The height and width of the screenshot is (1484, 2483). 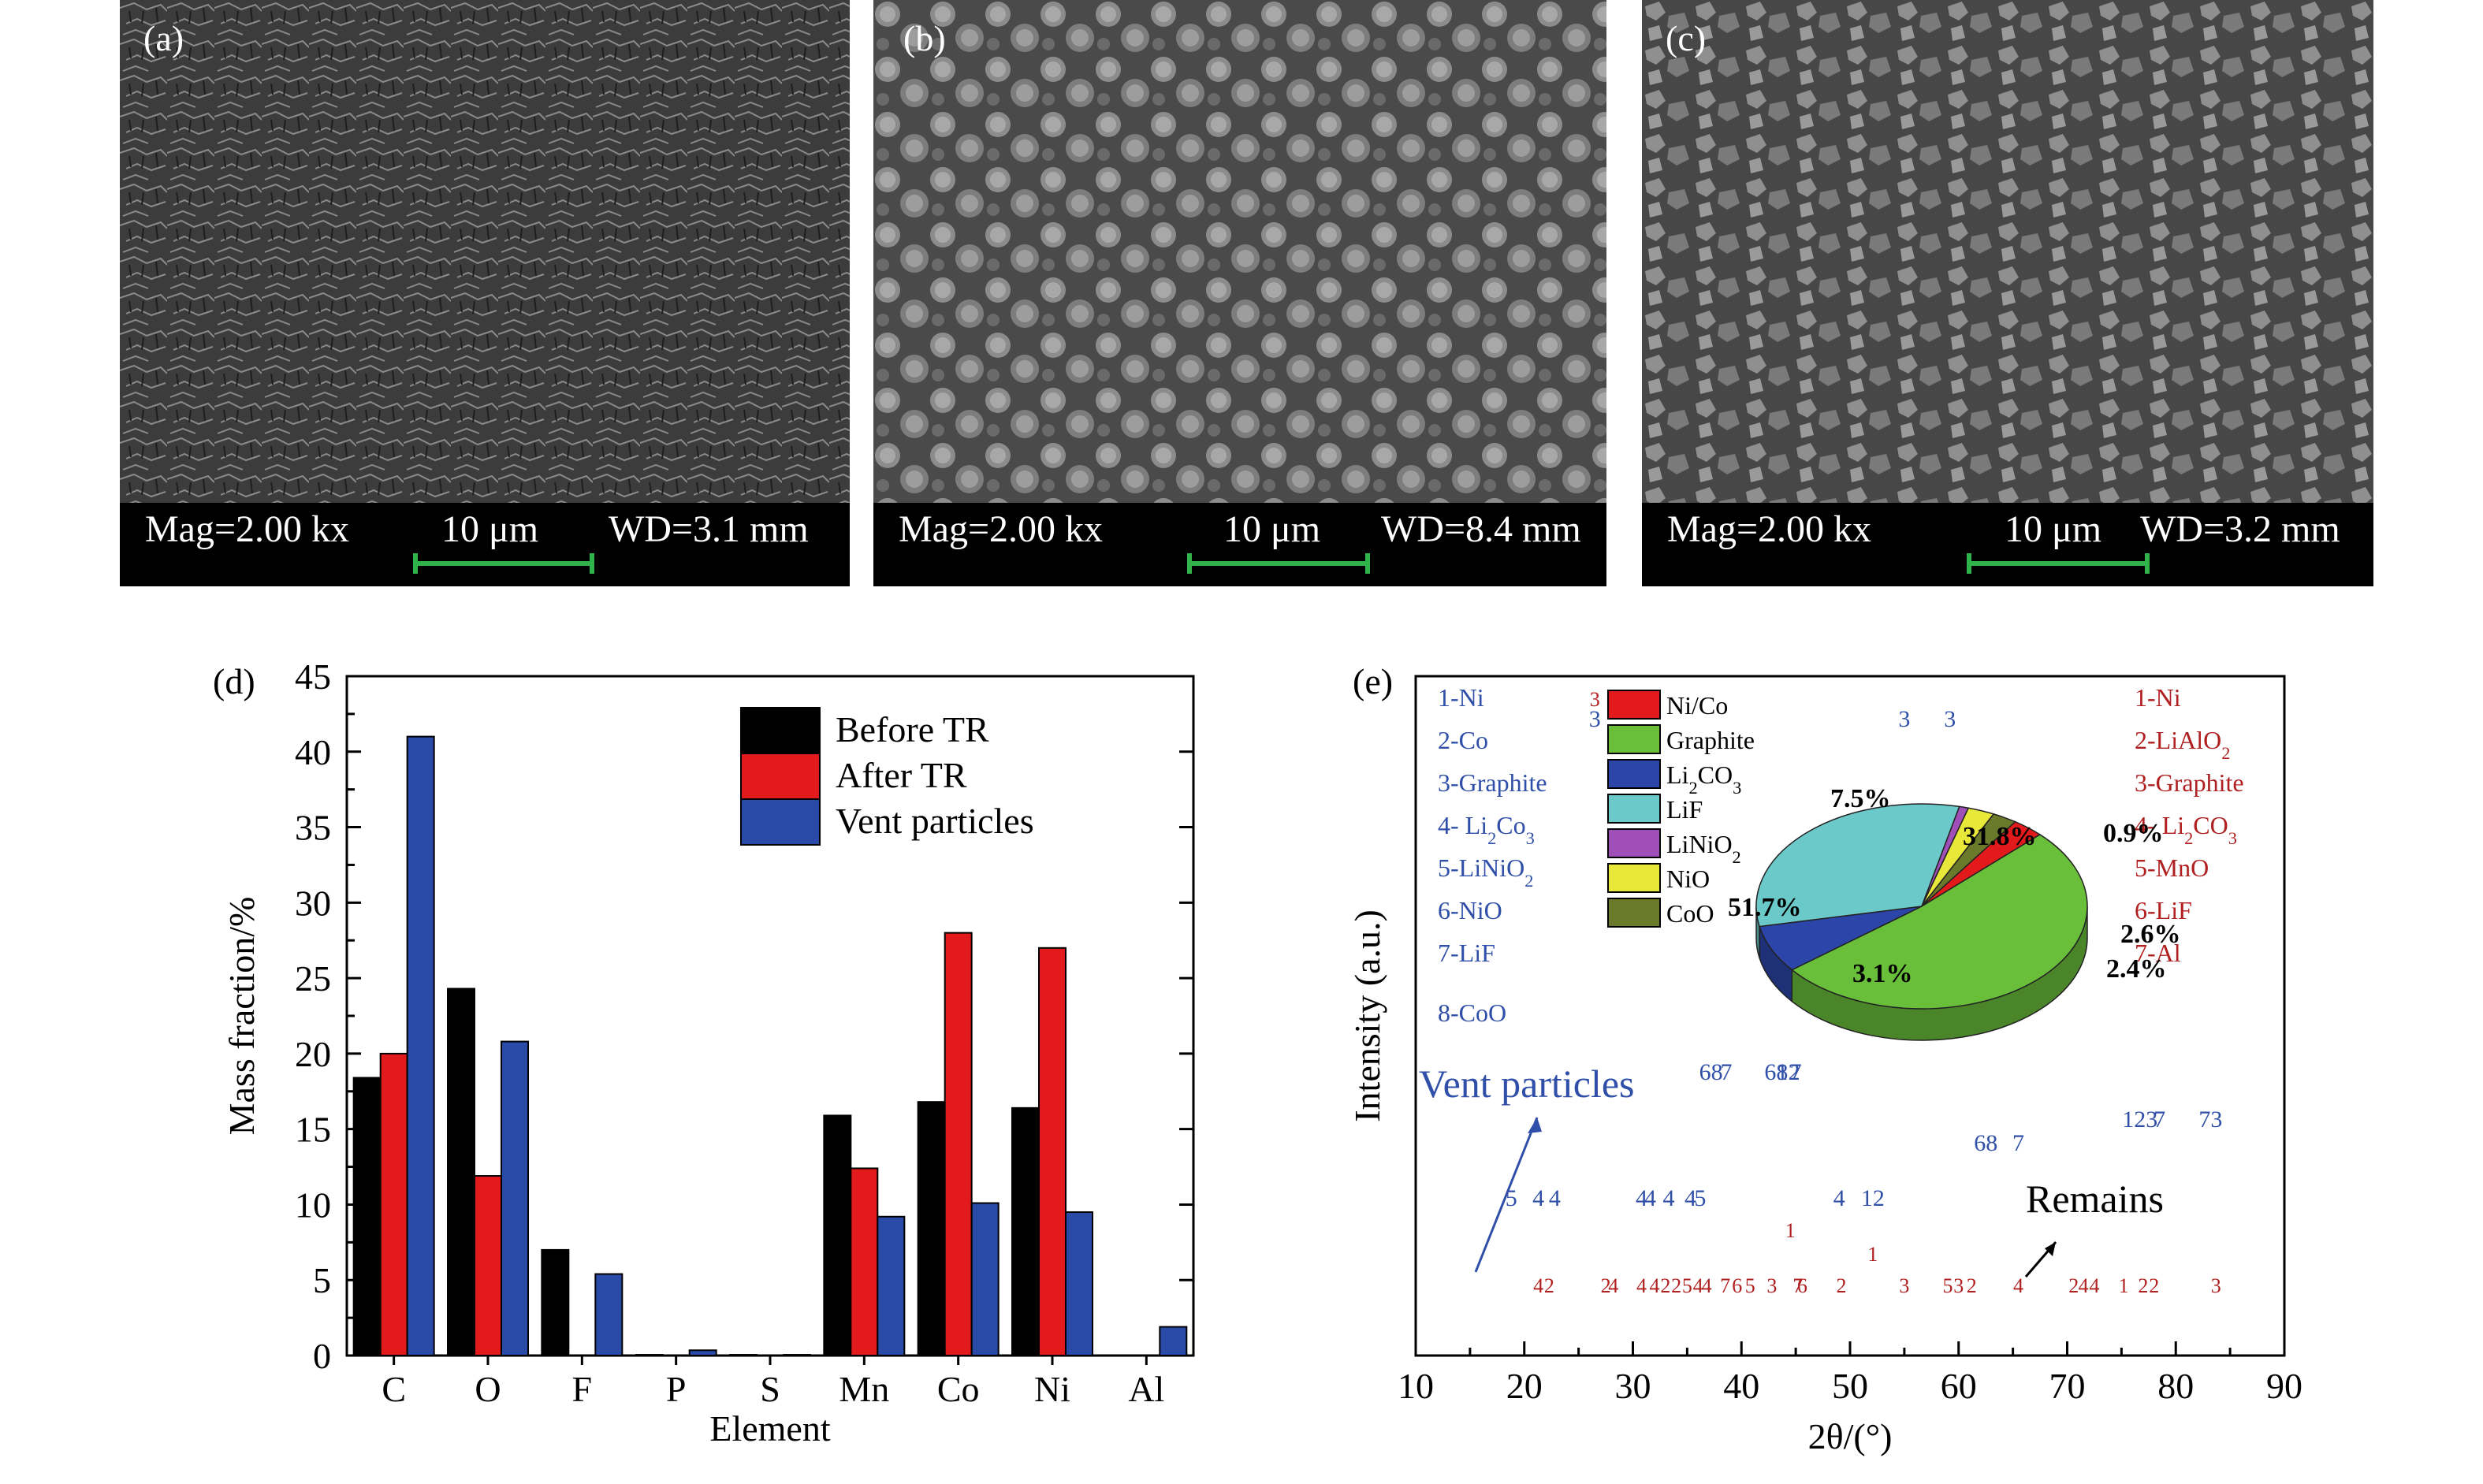 What do you see at coordinates (924, 38) in the screenshot?
I see `panel-letter: (b)` at bounding box center [924, 38].